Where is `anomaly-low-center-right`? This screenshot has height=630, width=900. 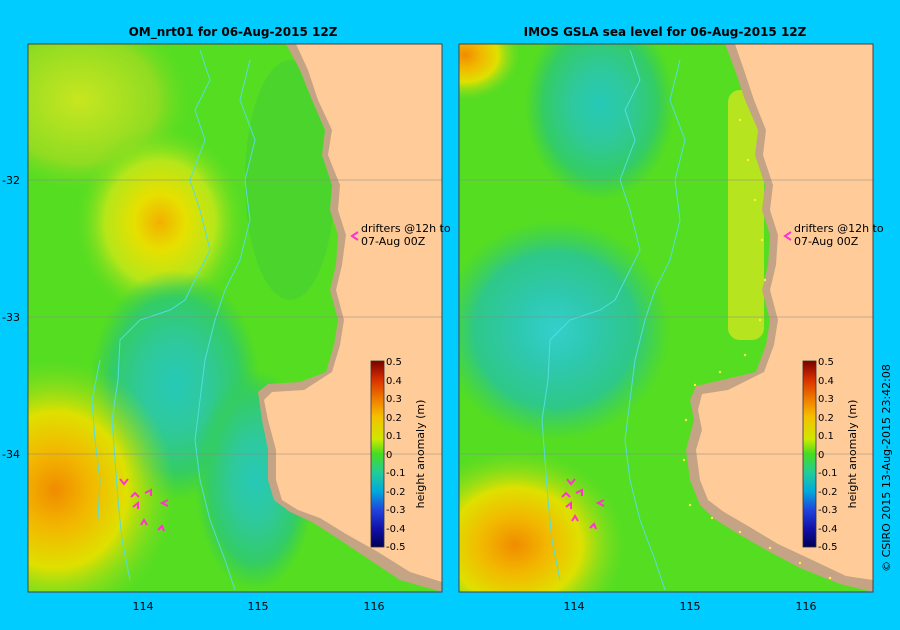 anomaly-low-center-right is located at coordinates (564, 330).